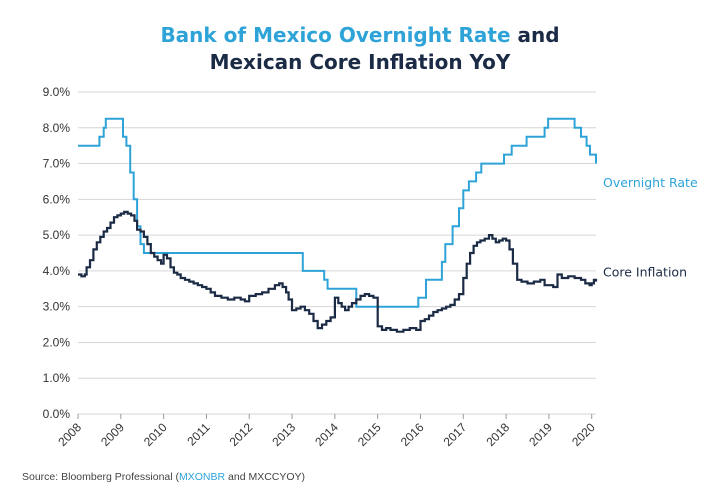  Describe the element at coordinates (360, 62) in the screenshot. I see `title-line-2: Mexican Core Inflation YoY` at that location.